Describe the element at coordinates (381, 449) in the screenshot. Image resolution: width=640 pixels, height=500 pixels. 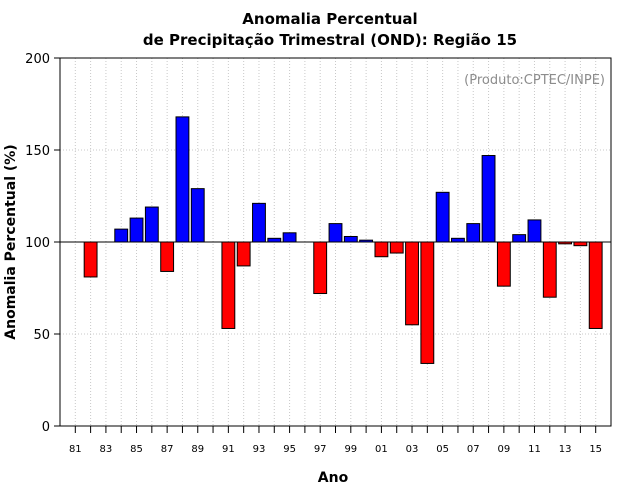
I see `x-tick-label: 01` at that location.